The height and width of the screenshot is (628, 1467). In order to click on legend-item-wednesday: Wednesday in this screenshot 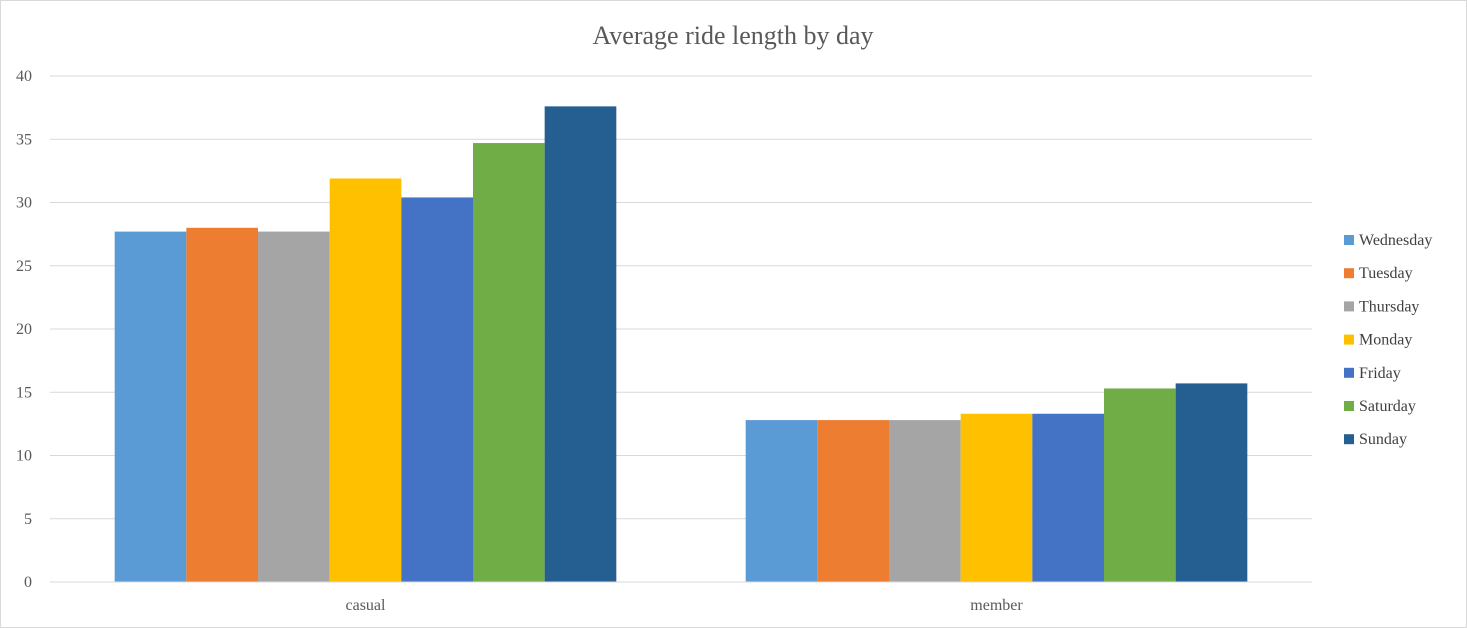, I will do `click(1388, 240)`.